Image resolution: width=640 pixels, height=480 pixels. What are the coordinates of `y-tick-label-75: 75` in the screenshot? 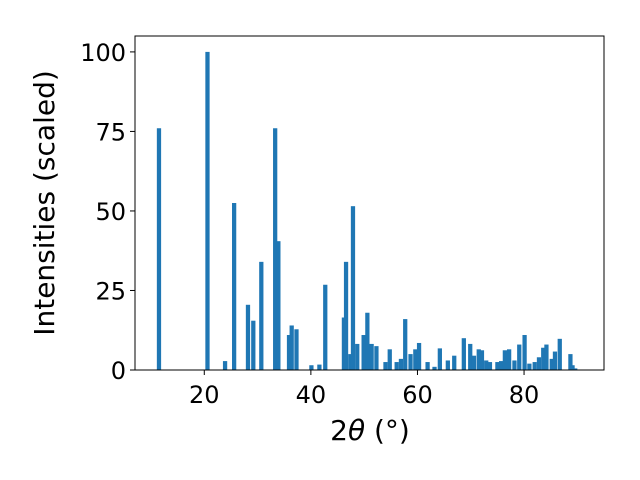 It's located at (110, 132).